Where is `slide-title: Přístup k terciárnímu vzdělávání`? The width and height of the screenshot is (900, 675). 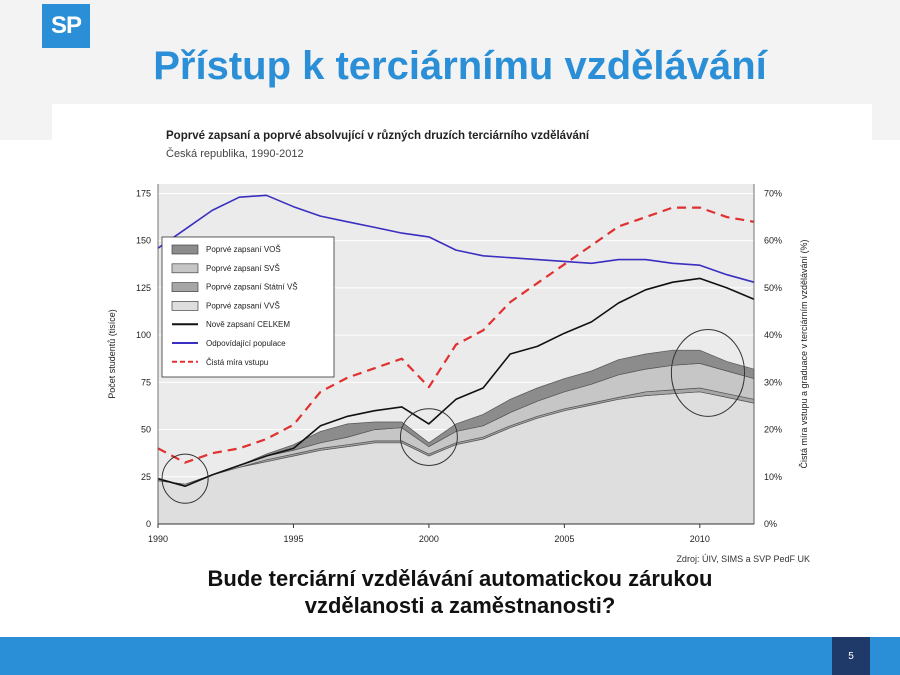 slide-title: Přístup k terciárnímu vzdělávání is located at coordinates (460, 66).